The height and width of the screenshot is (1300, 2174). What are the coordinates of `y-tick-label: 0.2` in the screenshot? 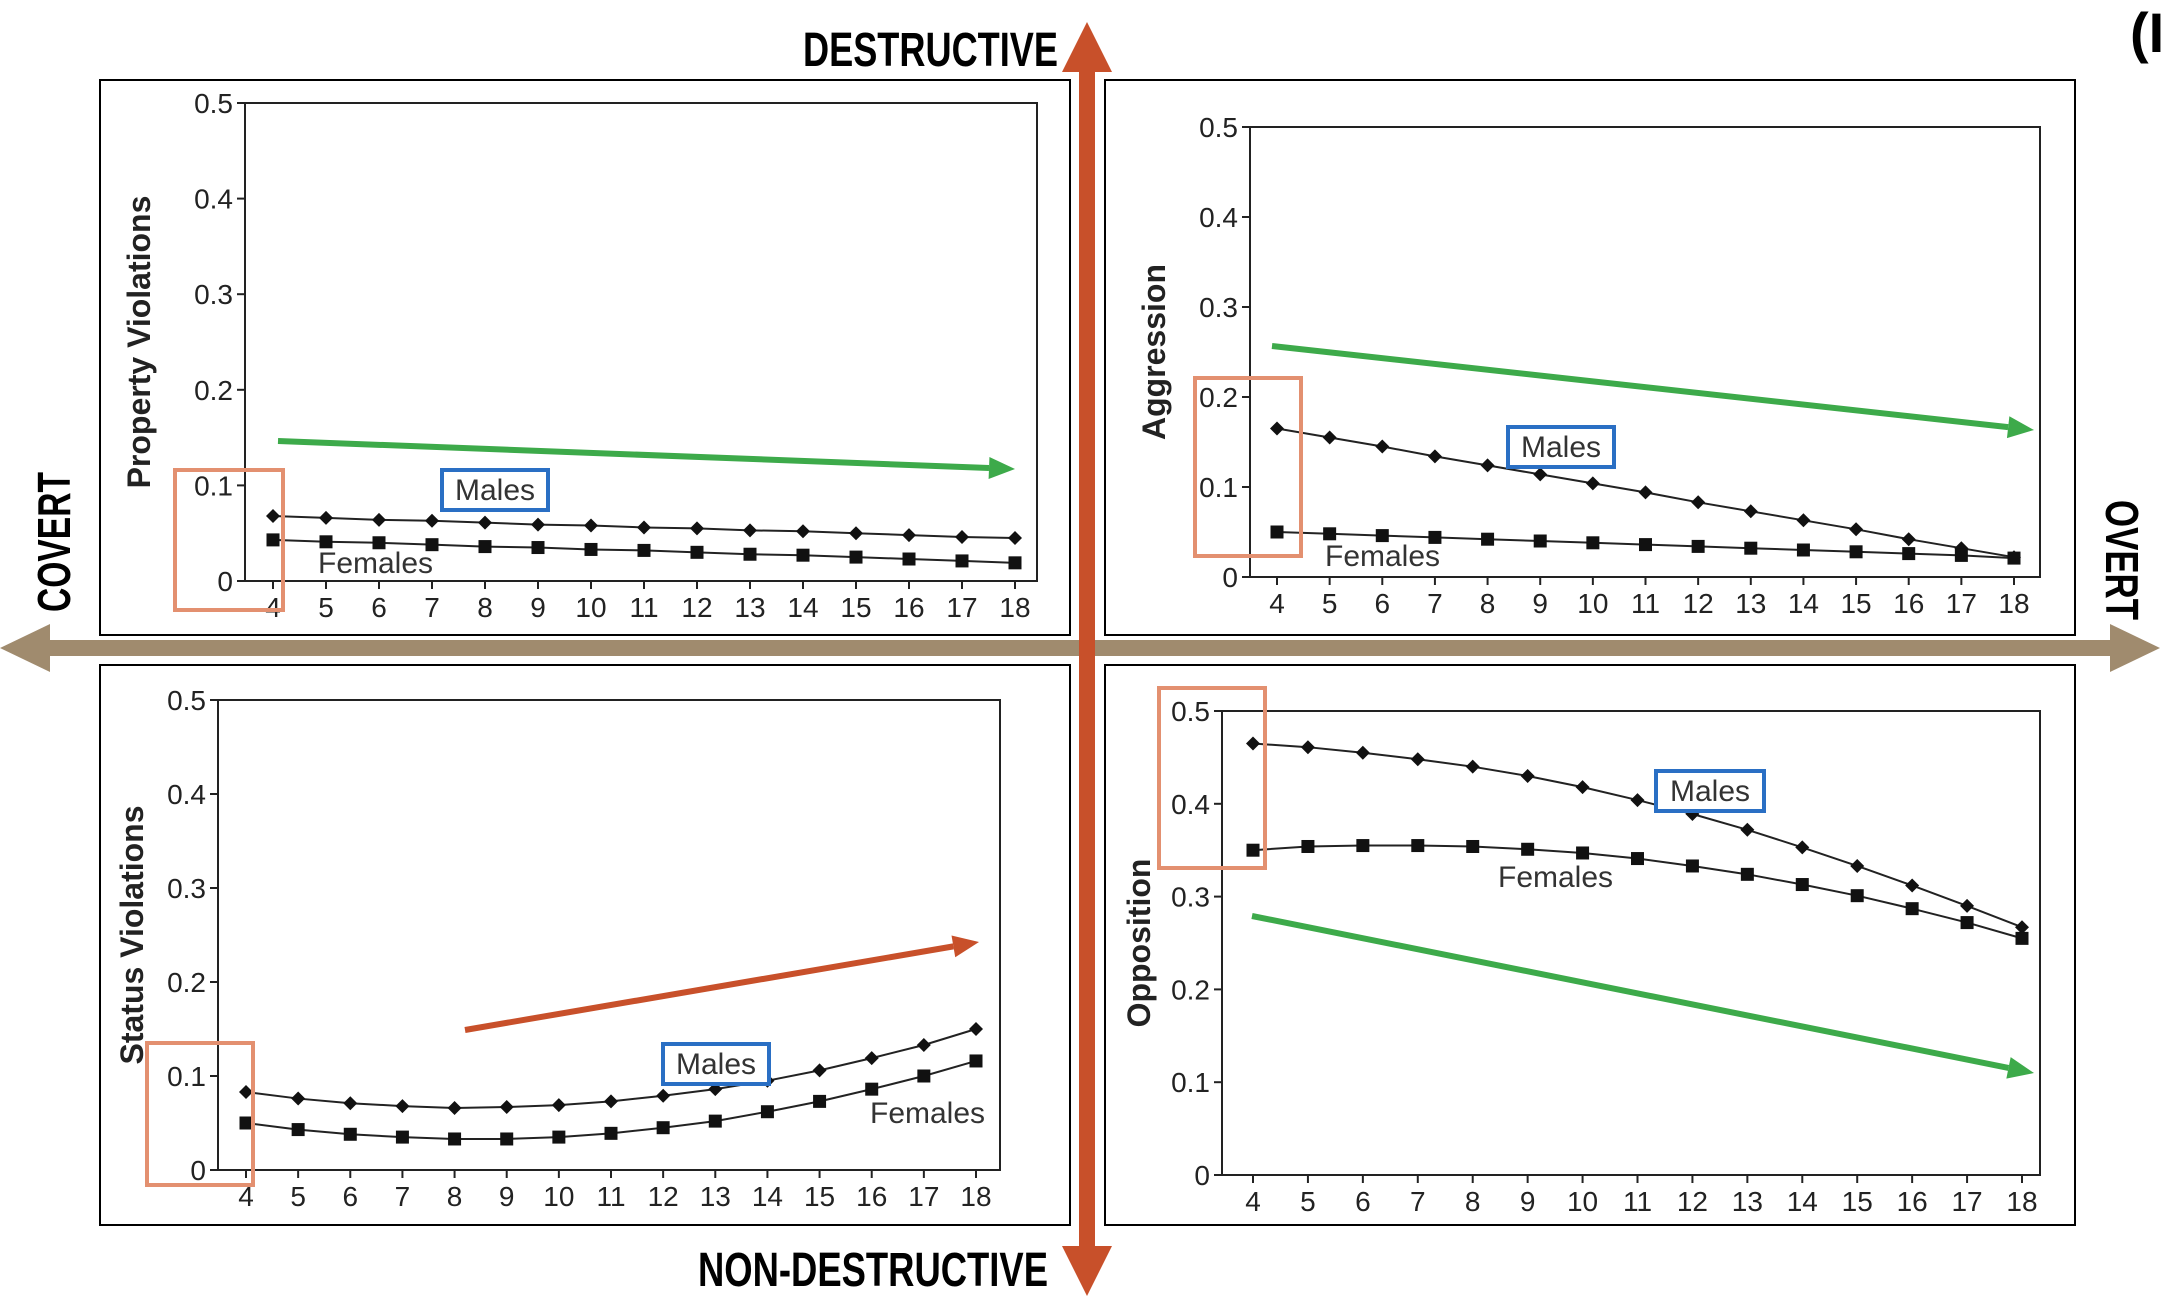 It's located at (1218, 397).